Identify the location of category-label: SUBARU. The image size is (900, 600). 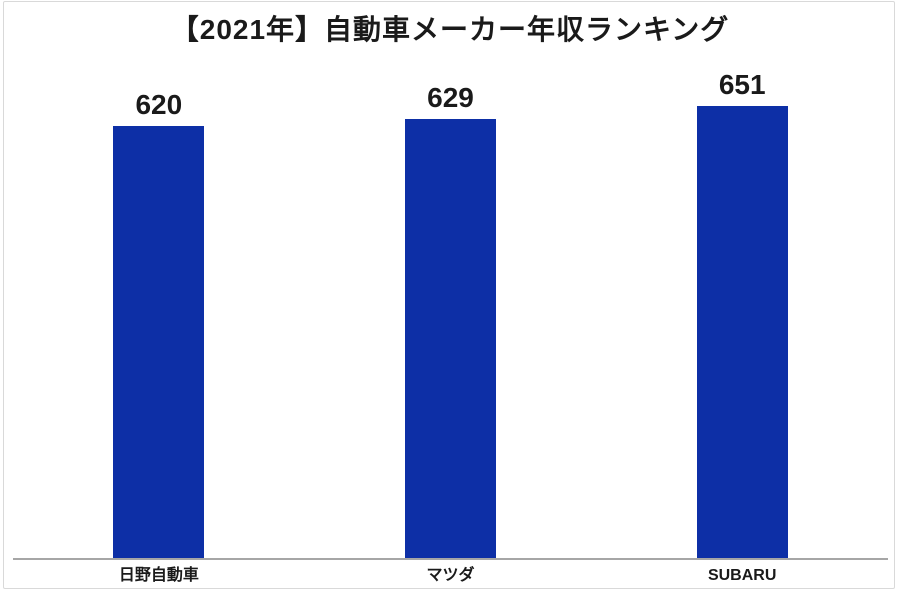
(742, 575).